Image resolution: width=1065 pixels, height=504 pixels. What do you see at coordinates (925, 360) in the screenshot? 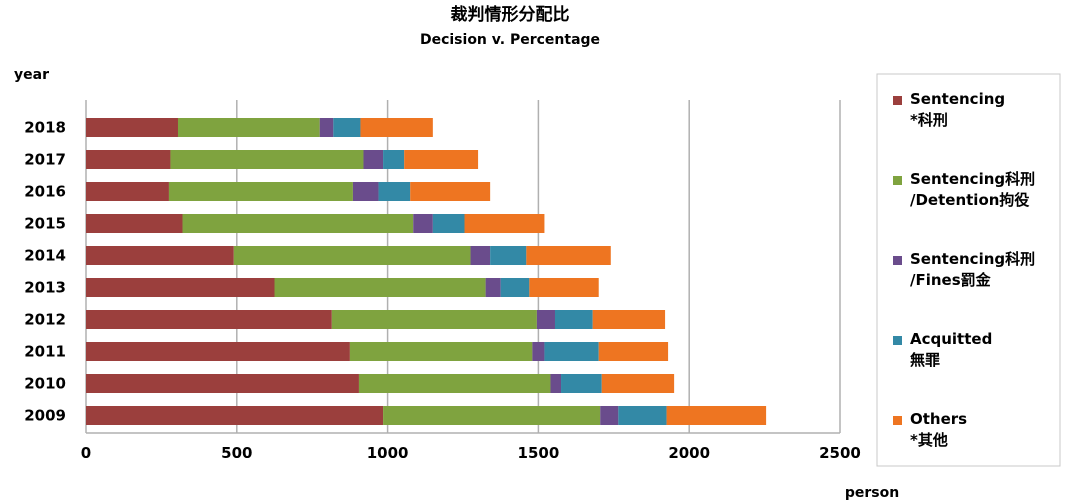
I see `legend-label: 無罪` at bounding box center [925, 360].